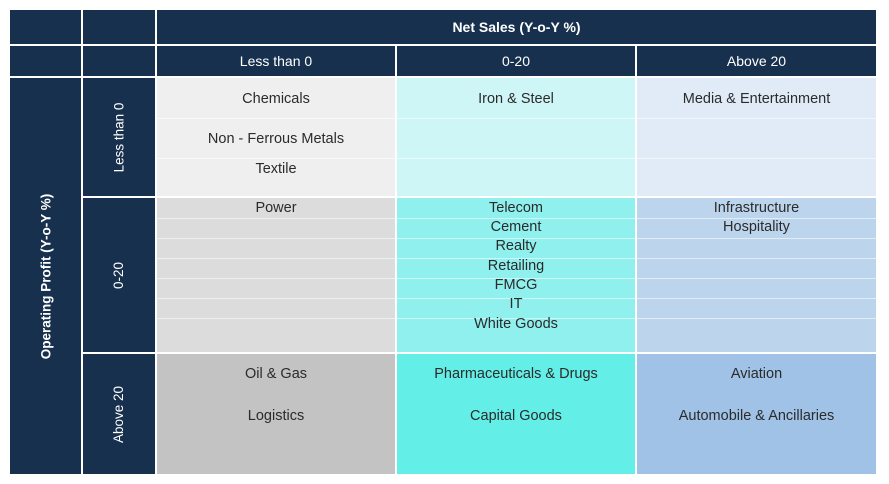 Image resolution: width=889 pixels, height=484 pixels. What do you see at coordinates (119, 27) in the screenshot?
I see `corner-cell-top-mid` at bounding box center [119, 27].